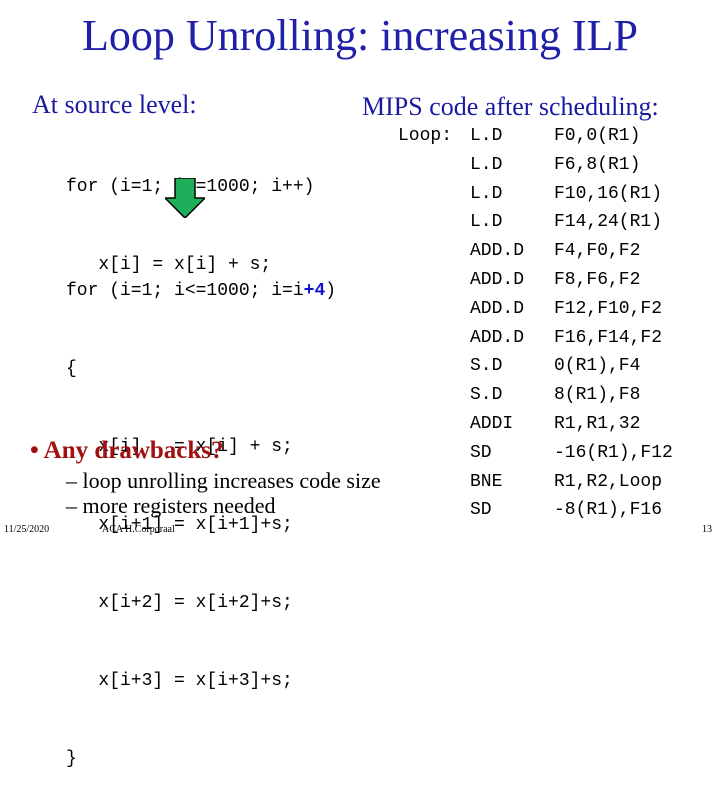 This screenshot has height=798, width=720. I want to click on unrolled-for-line: for (i=1; i<=1000; i=i+4), so click(201, 291).